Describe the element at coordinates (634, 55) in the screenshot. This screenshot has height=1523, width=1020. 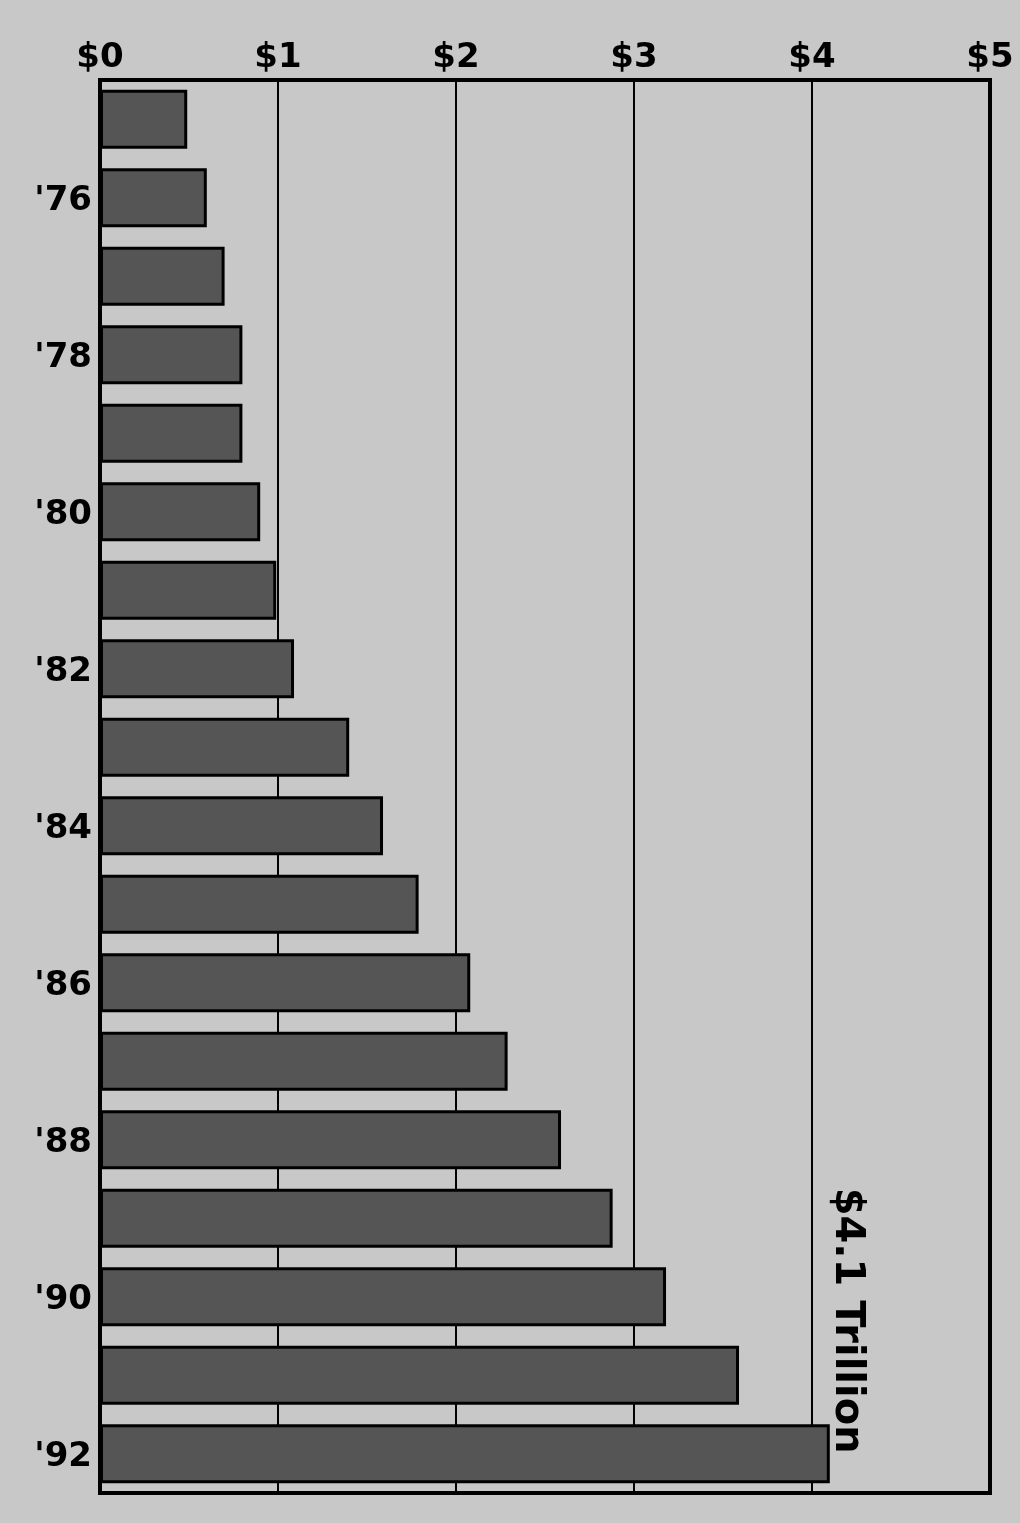
I see `x-tick-label: $3` at that location.